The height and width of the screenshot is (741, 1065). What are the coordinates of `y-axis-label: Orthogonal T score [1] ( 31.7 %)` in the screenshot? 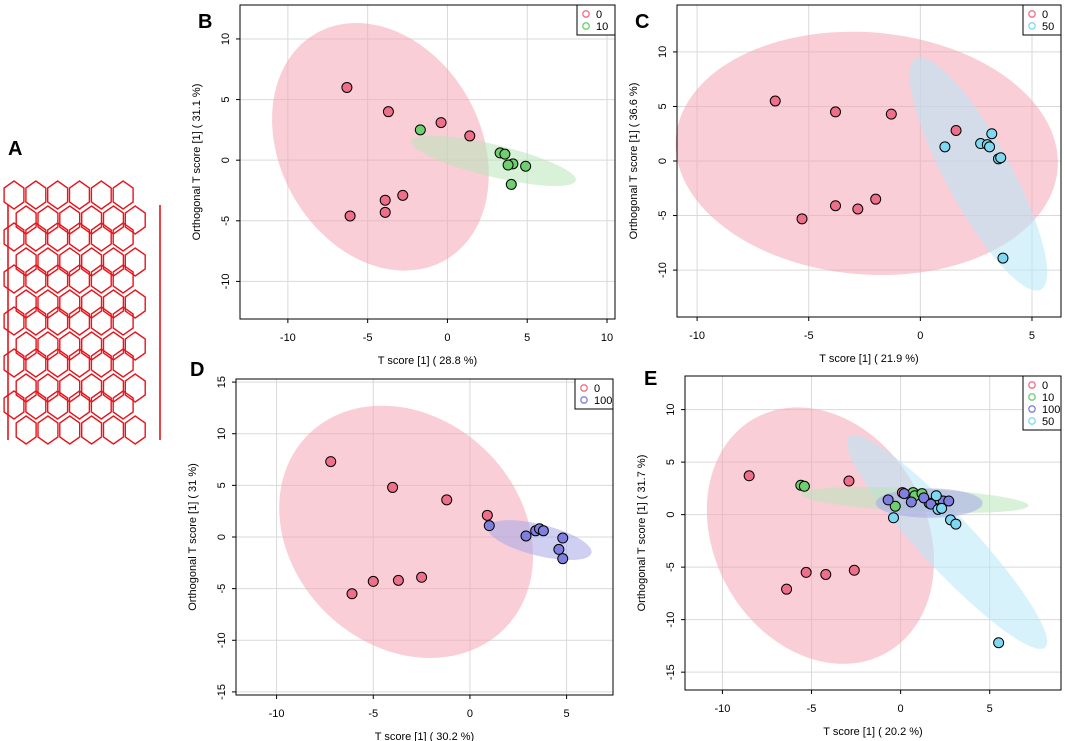 It's located at (642, 533).